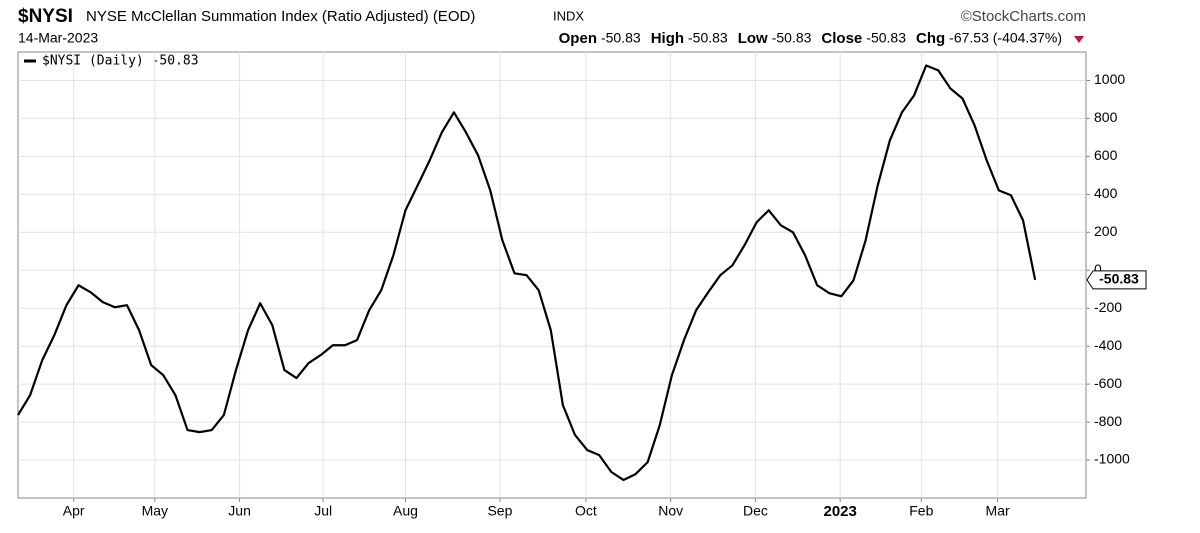 This screenshot has height=533, width=1200. What do you see at coordinates (1079, 39) in the screenshot?
I see `down-arrow` at bounding box center [1079, 39].